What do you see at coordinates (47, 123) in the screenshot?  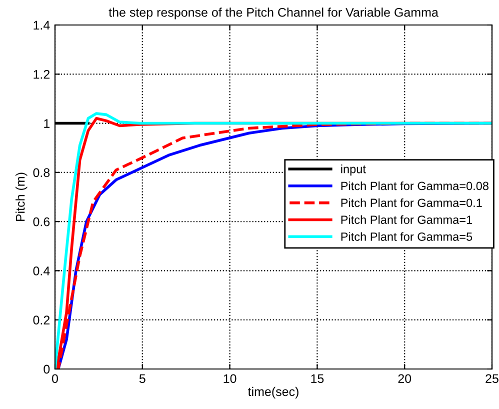 I see `y-tick-label: 1` at bounding box center [47, 123].